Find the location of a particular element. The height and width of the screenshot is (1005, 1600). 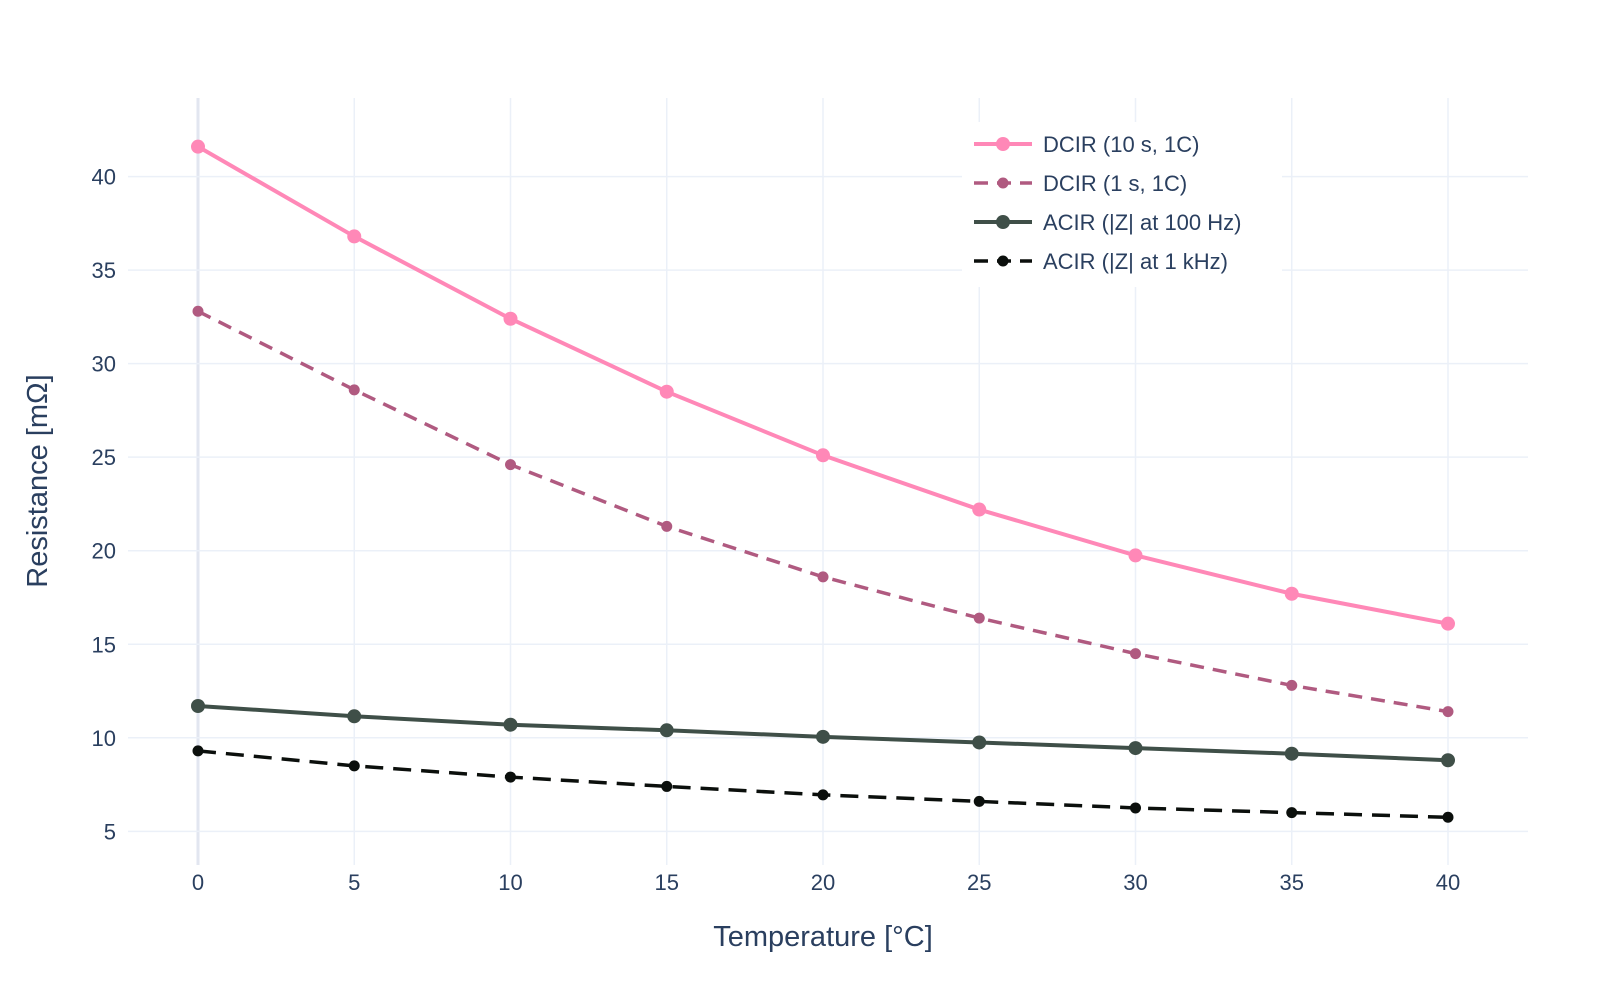

legend-item-label: DCIR (1 s, 1C) is located at coordinates (1115, 183).